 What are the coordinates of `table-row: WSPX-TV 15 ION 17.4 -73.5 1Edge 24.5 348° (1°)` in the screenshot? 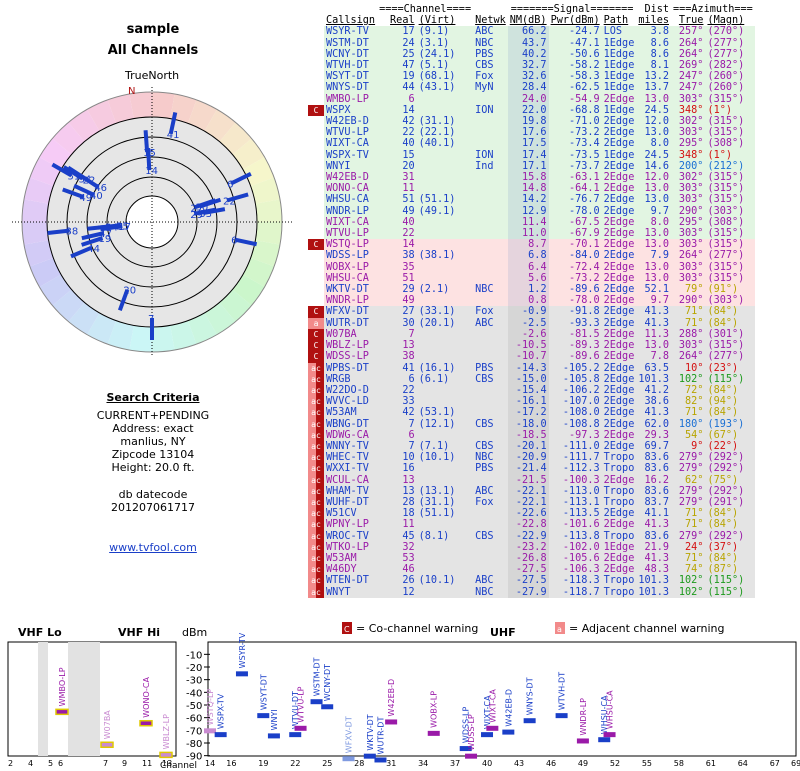 It's located at (531, 155).